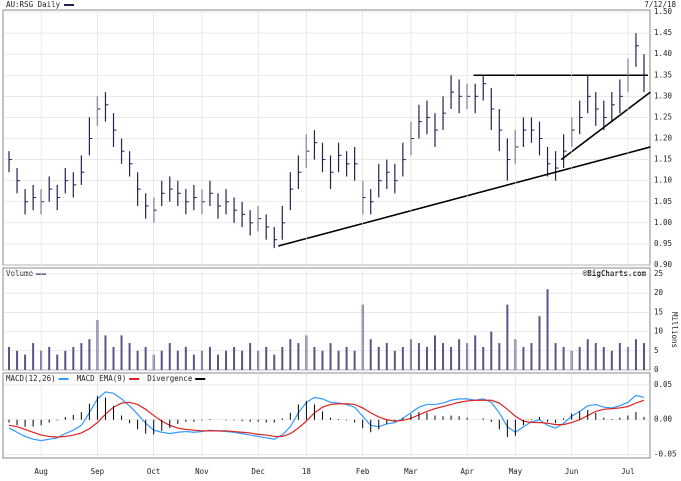  What do you see at coordinates (663, 180) in the screenshot?
I see `y-tick-label: 1.10` at bounding box center [663, 180].